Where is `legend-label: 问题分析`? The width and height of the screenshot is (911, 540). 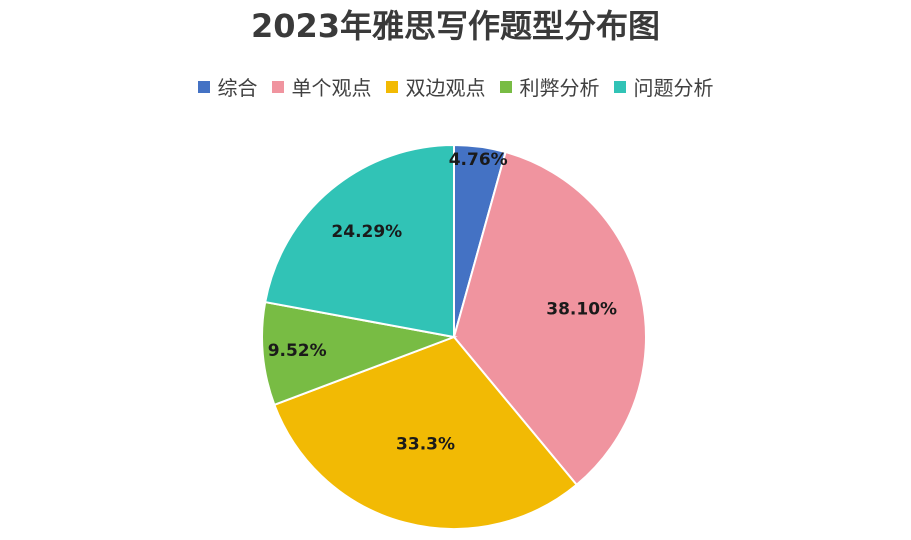
legend-label: 问题分析 is located at coordinates (673, 88).